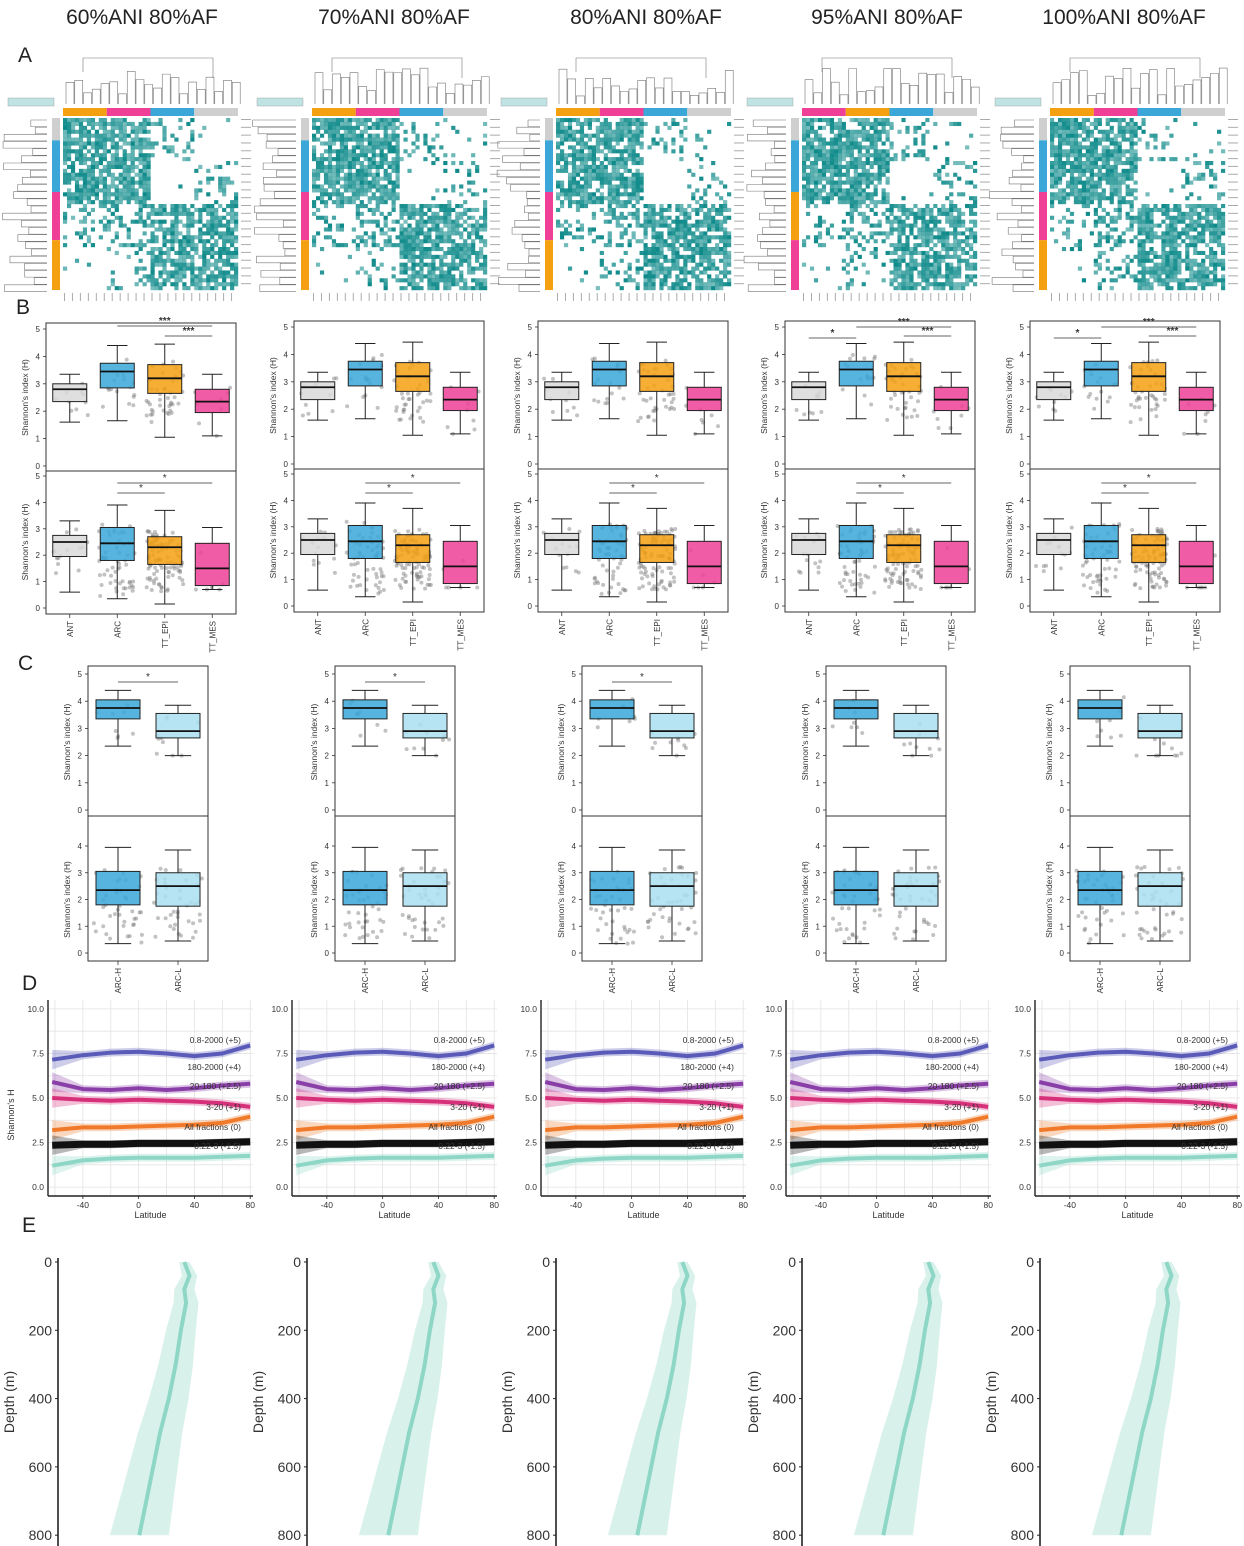 This screenshot has width=1244, height=1546. Describe the element at coordinates (827, 297) in the screenshot. I see `col-label` at that location.